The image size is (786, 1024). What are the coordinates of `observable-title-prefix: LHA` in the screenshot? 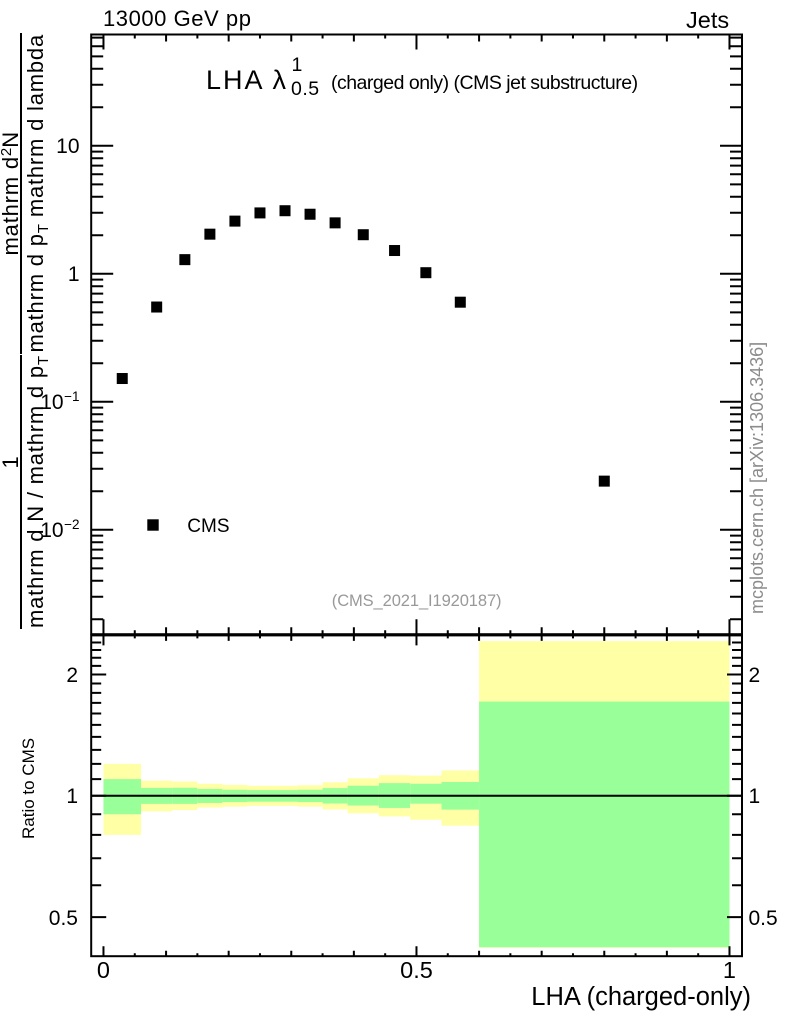 It's located at (239, 80).